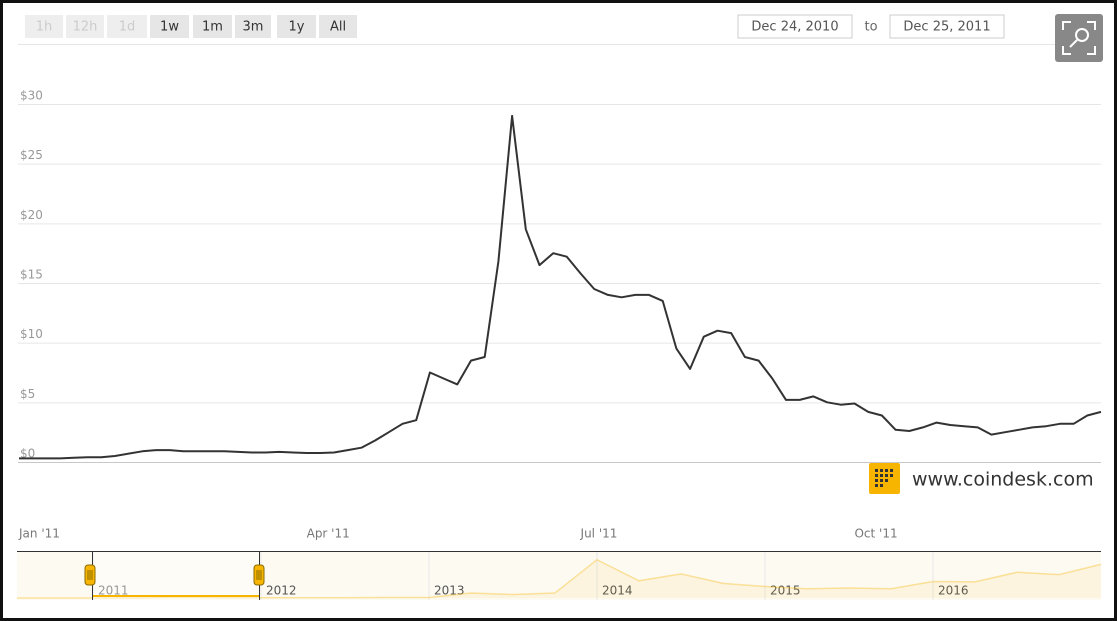  I want to click on navigator-bg, so click(559, 575).